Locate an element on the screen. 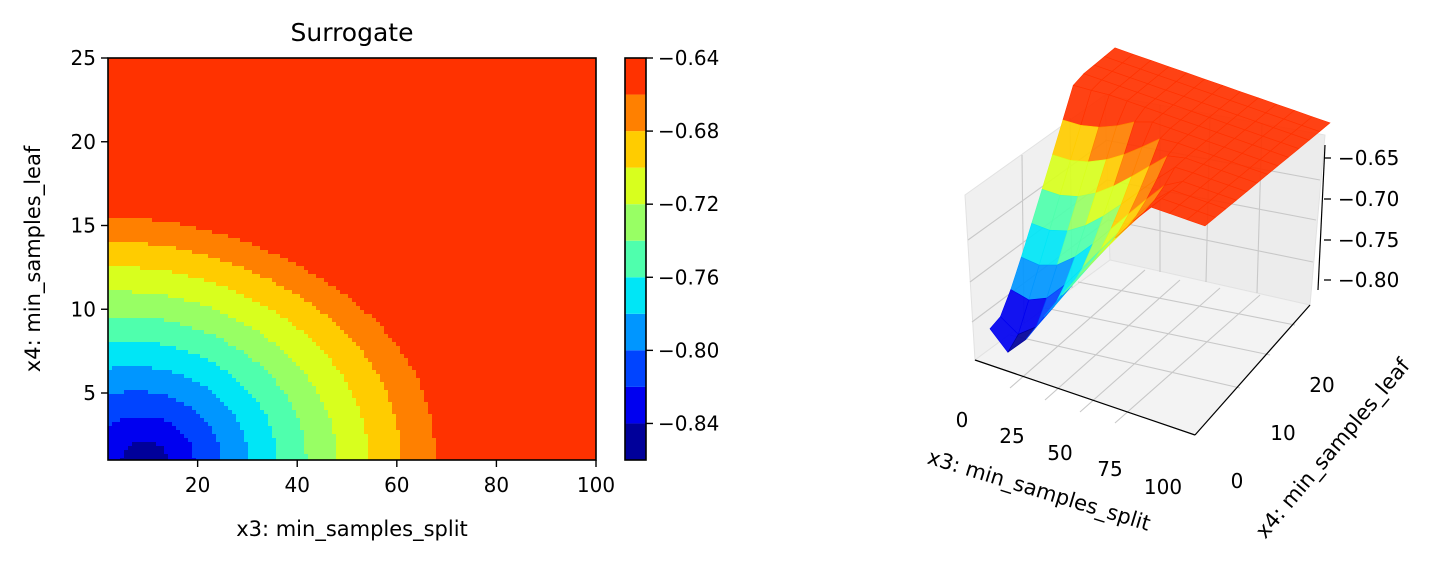  contour-title: Surrogate is located at coordinates (352, 32).